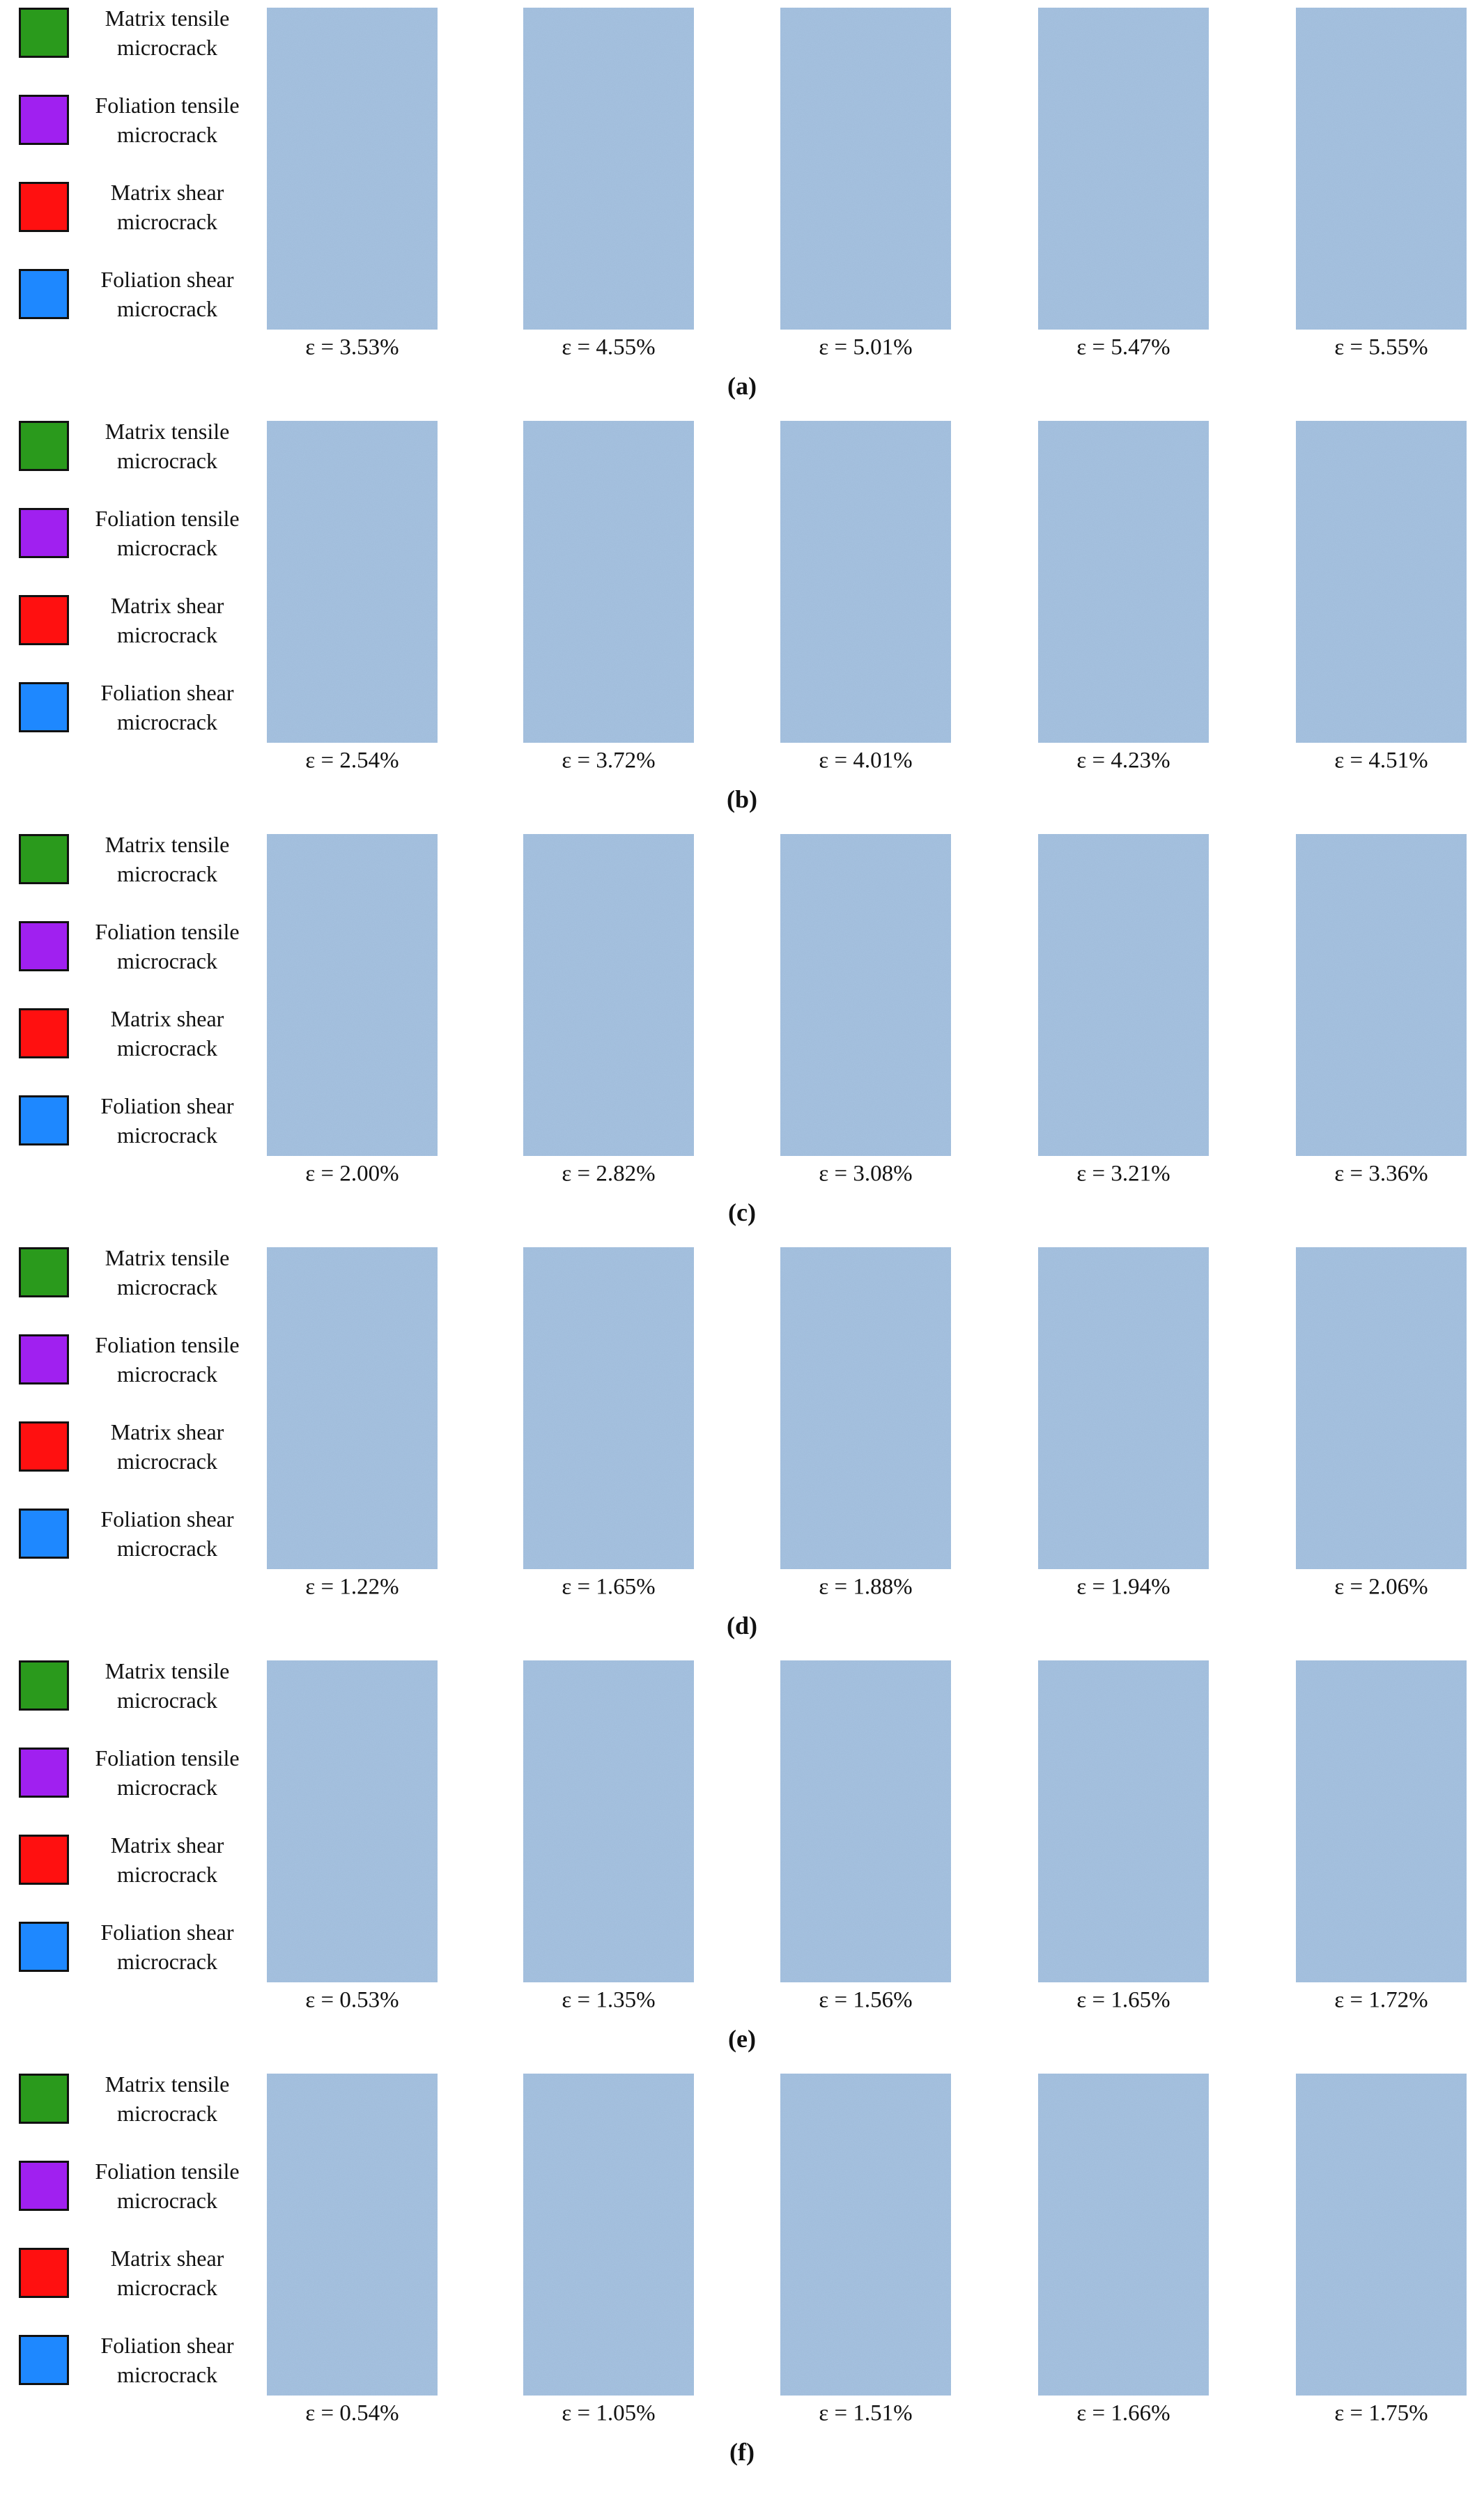 Image resolution: width=1484 pixels, height=2507 pixels. What do you see at coordinates (1381, 2413) in the screenshot?
I see `strain-label: ε = 1.75%` at bounding box center [1381, 2413].